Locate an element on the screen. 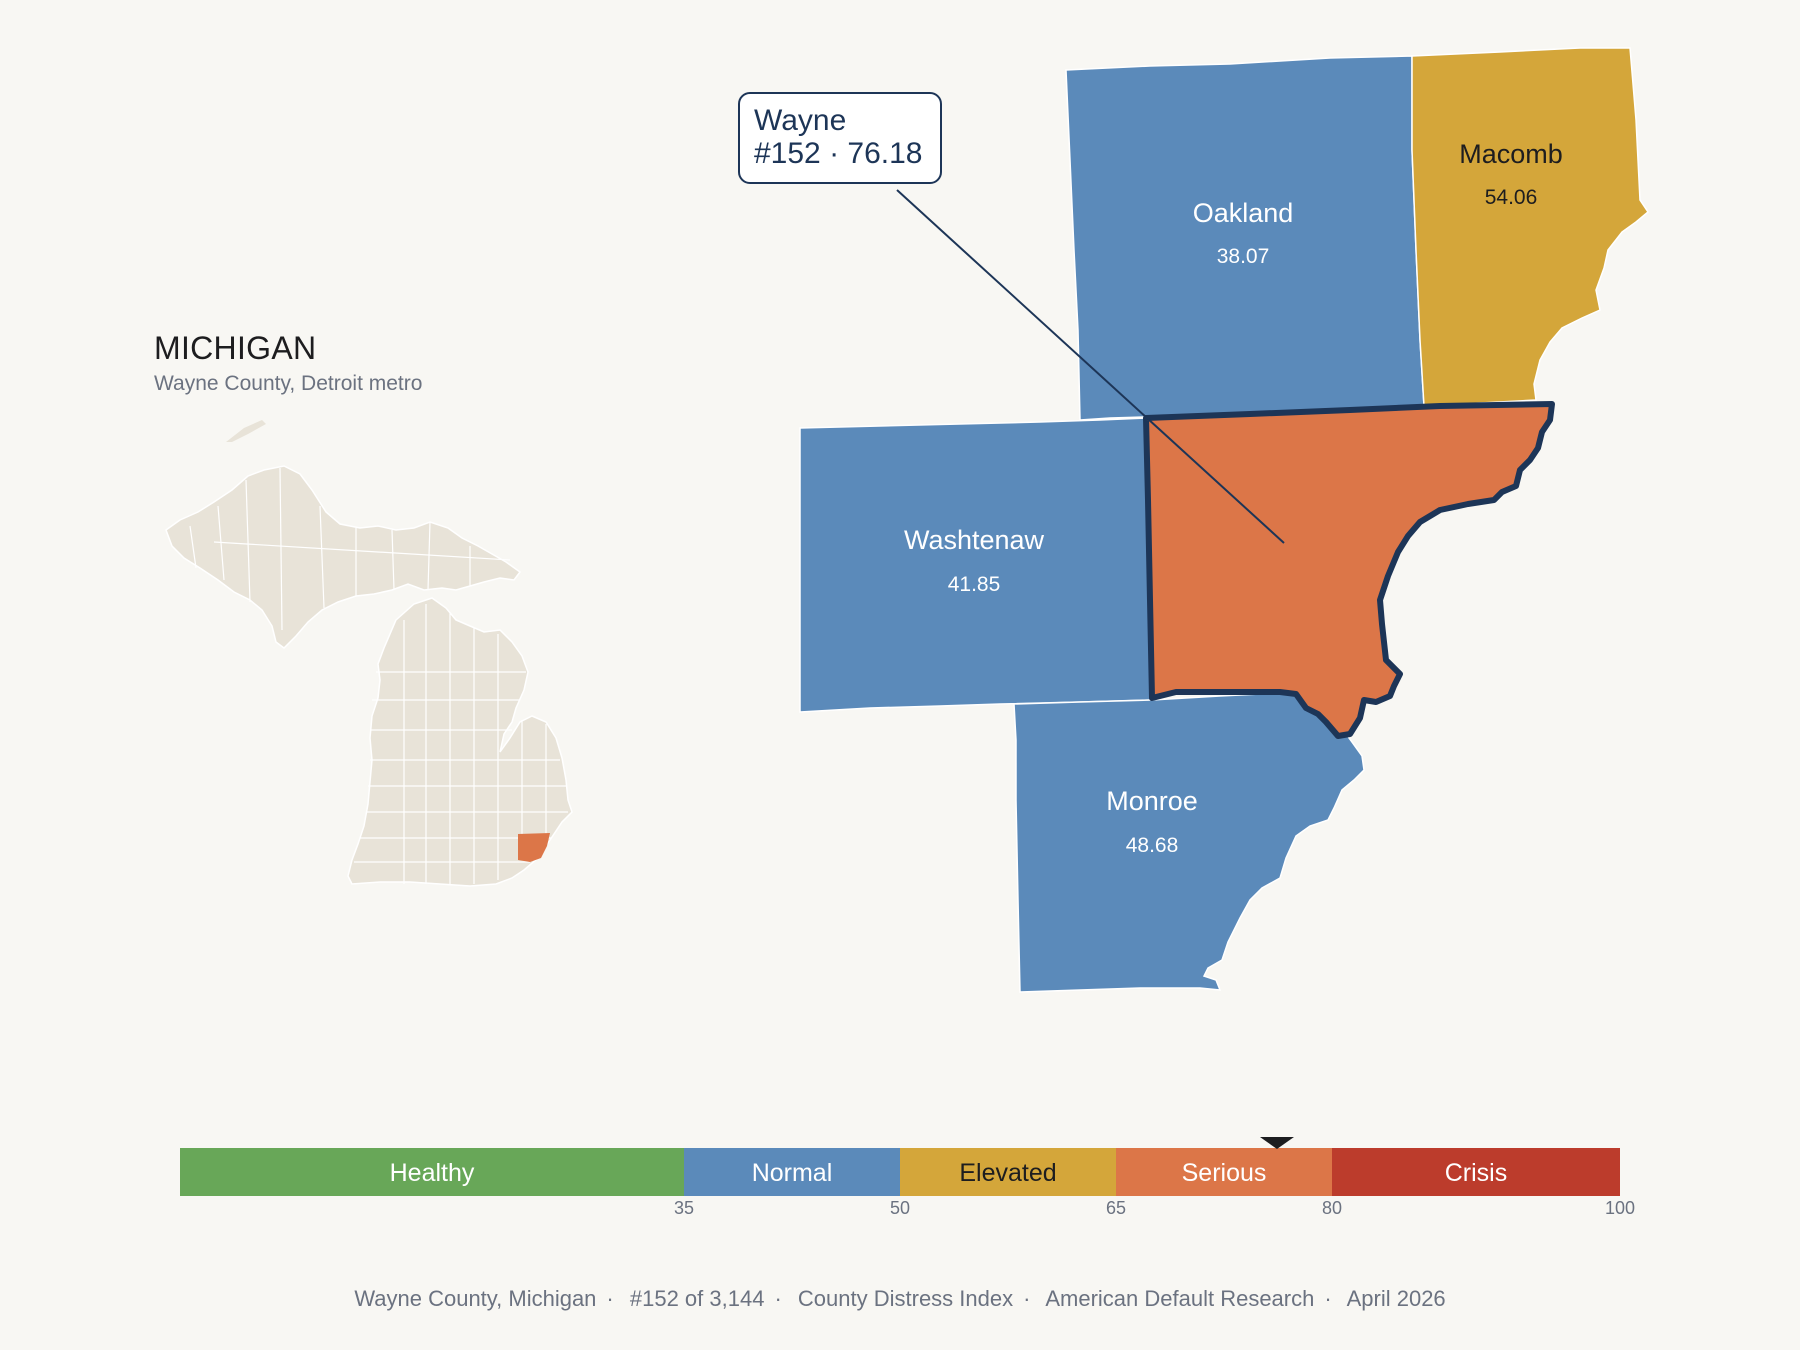 This screenshot has width=1800, height=1350. scale-band-normal is located at coordinates (792, 1172).